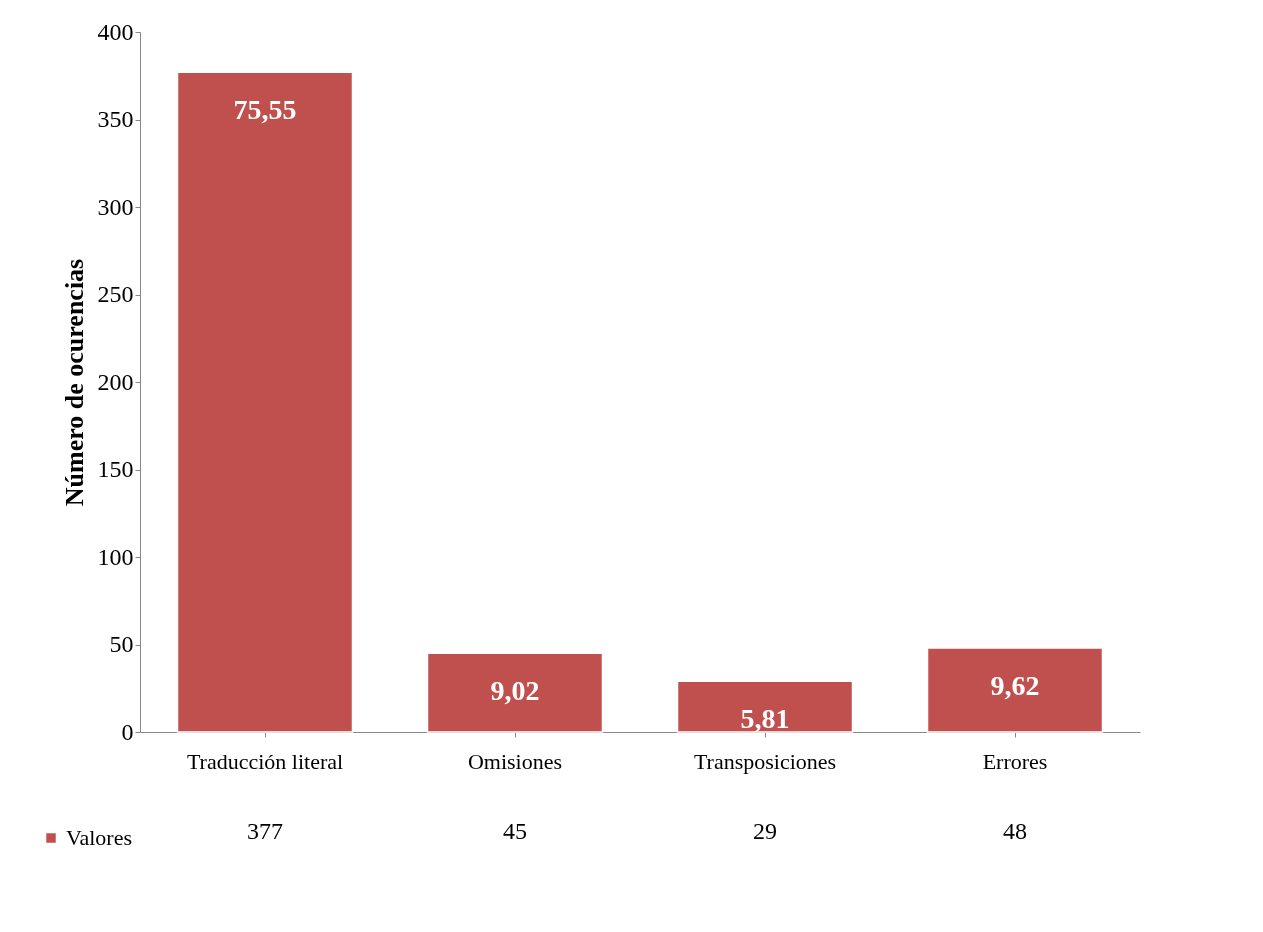 This screenshot has height=932, width=1263. I want to click on y-tick-label: 400, so click(115, 31).